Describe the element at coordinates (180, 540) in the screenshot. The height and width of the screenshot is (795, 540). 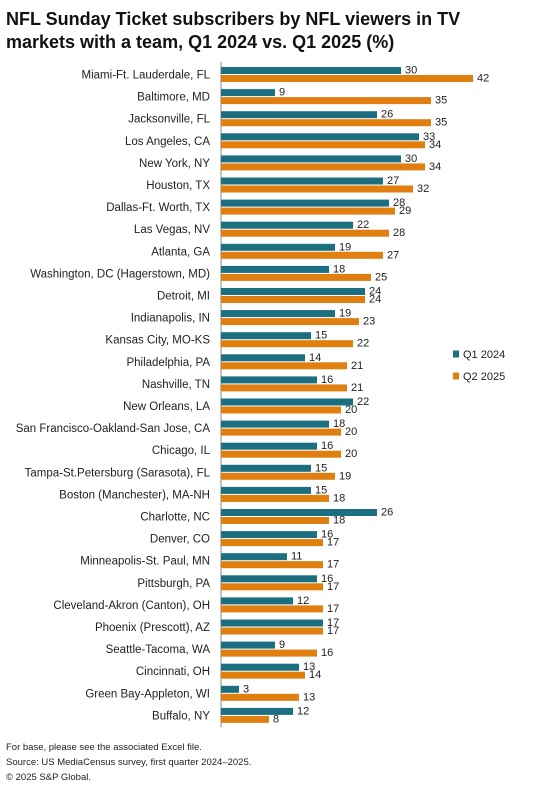
I see `category-label: Denver, CO` at that location.